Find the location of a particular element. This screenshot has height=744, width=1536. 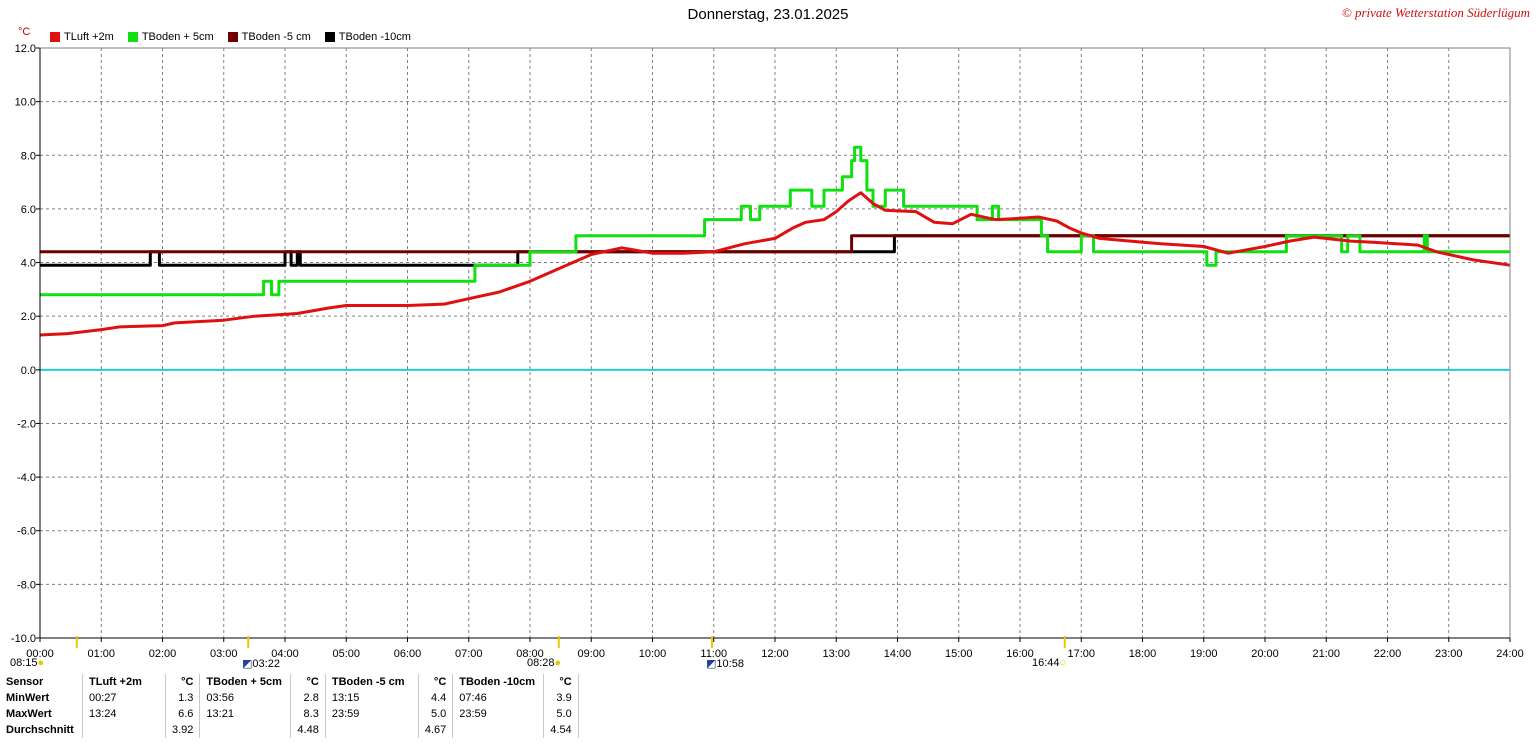

y-tick-label: -10.0 is located at coordinates (23, 639).